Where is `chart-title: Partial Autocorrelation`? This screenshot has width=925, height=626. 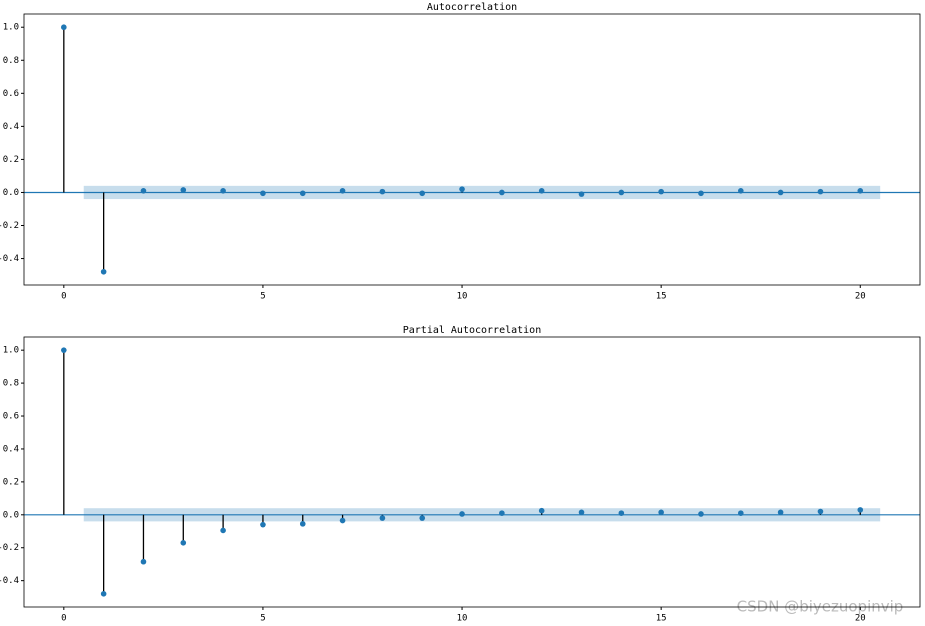
chart-title: Partial Autocorrelation is located at coordinates (472, 330).